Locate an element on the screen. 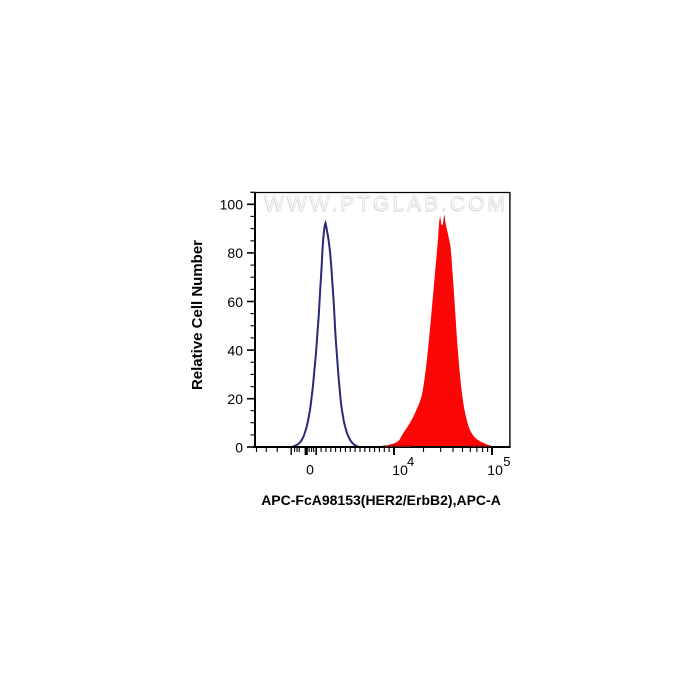  svg-text: 100 is located at coordinates (232, 205).